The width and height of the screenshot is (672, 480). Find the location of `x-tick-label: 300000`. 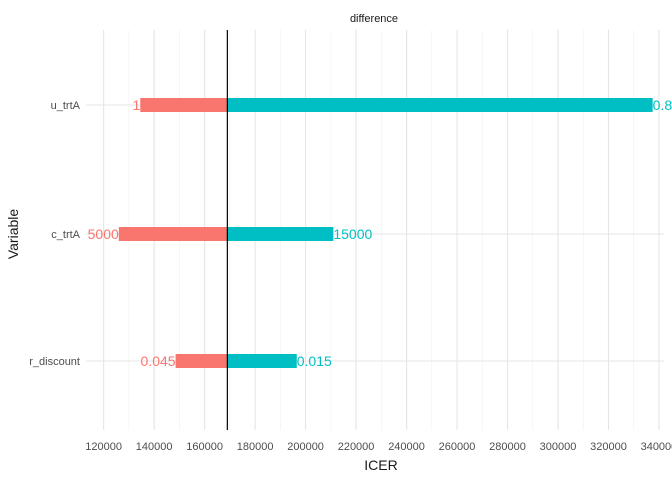

x-tick-label: 300000 is located at coordinates (558, 447).